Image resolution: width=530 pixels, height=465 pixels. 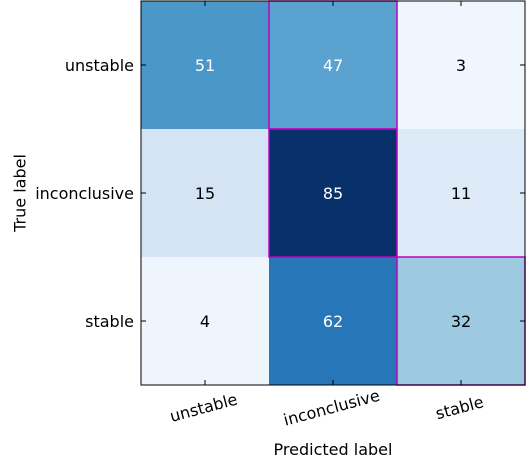 I want to click on cell-value-label: 11, so click(x=461, y=193).